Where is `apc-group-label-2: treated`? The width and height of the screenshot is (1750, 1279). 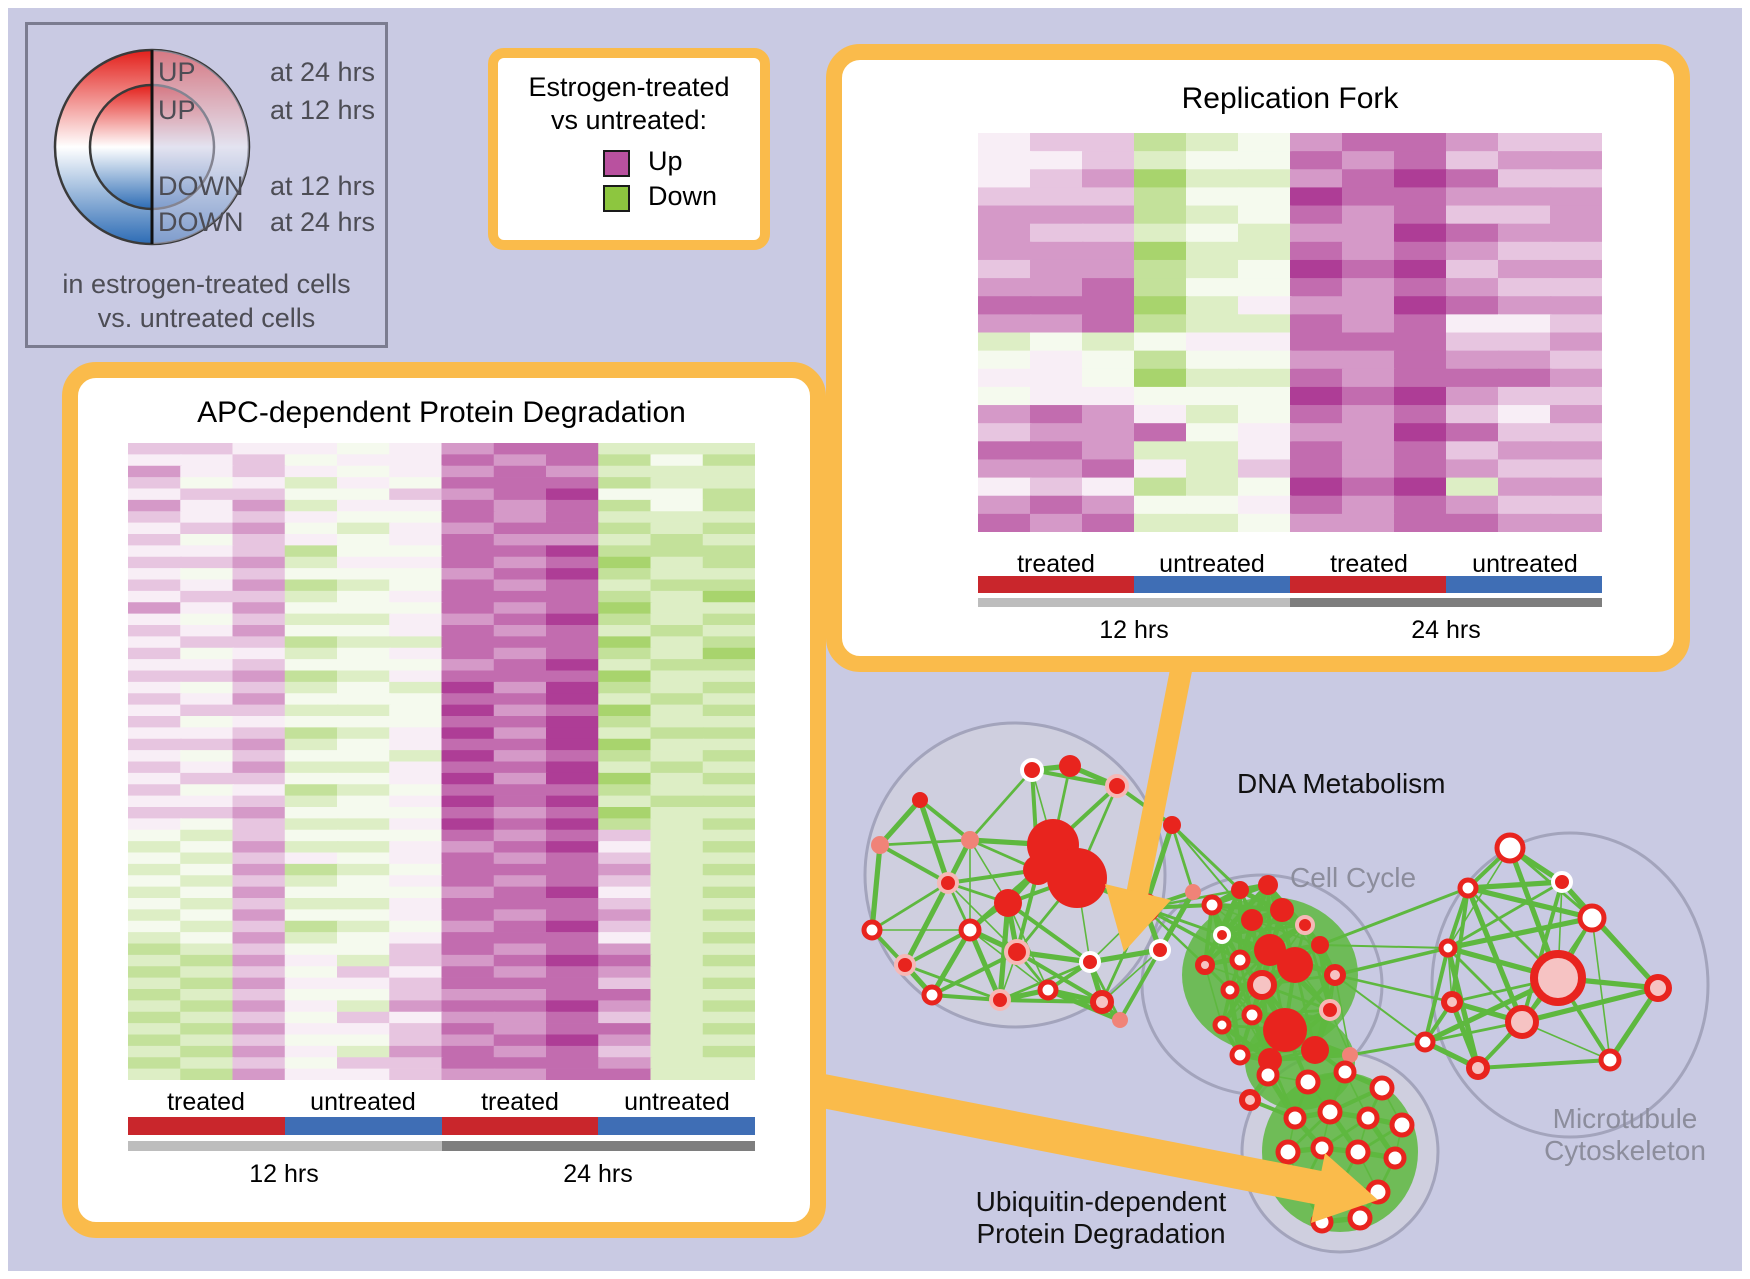 apc-group-label-2: treated is located at coordinates (520, 1102).